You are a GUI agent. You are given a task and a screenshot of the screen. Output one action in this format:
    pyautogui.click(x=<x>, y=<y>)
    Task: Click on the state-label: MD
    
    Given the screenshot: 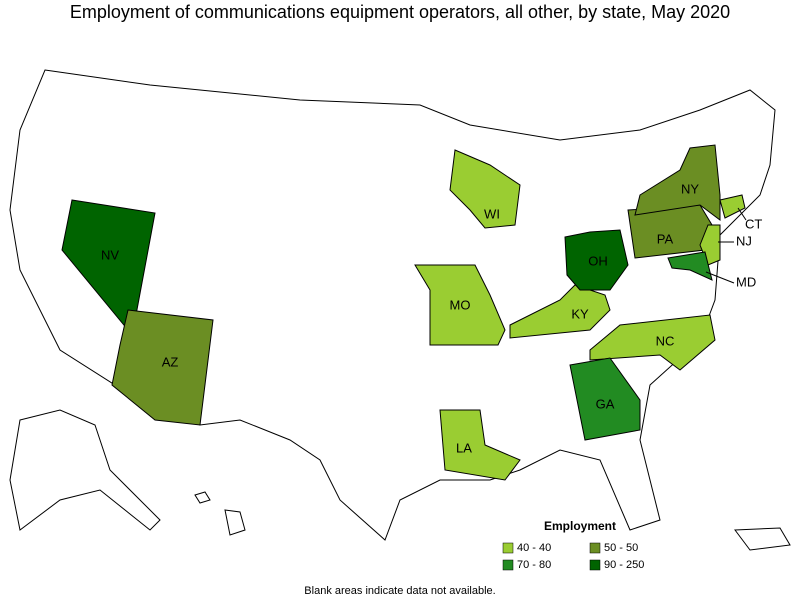 What is the action you would take?
    pyautogui.click(x=746, y=281)
    